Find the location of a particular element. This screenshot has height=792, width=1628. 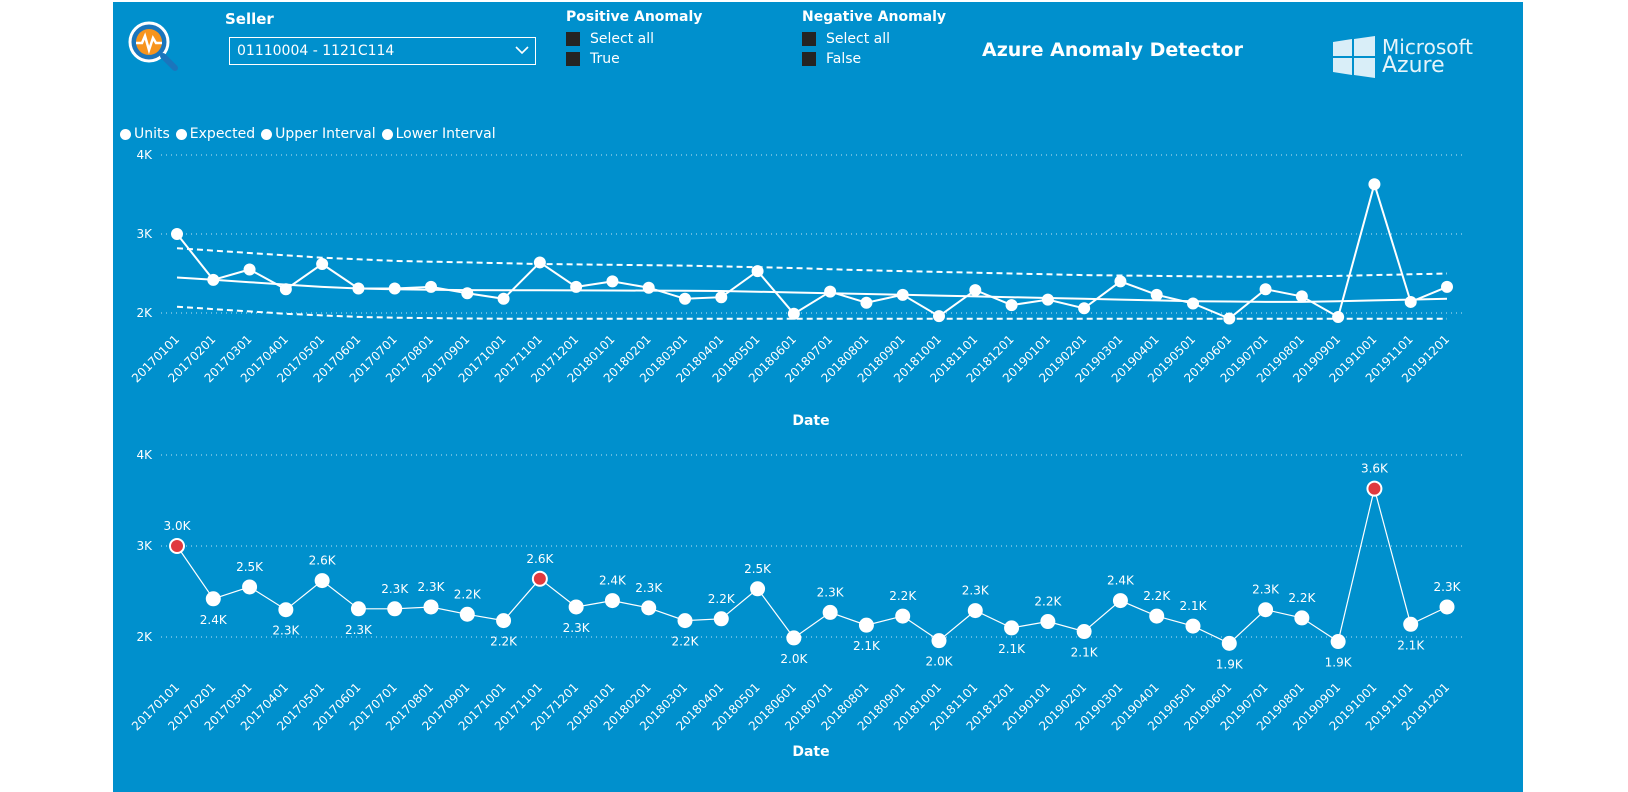

brand-line2: Azure is located at coordinates (1413, 65).